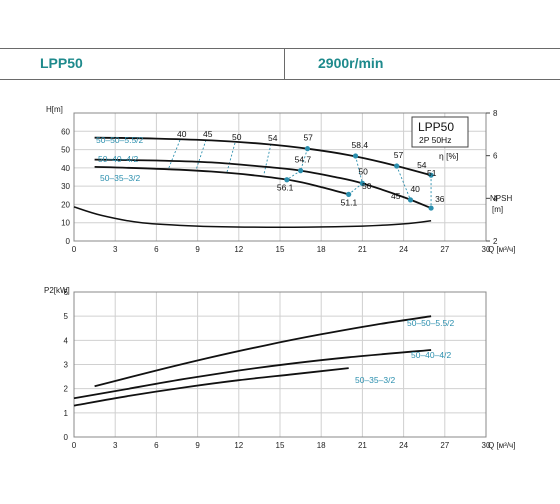 This screenshot has height=504, width=560. What do you see at coordinates (448, 156) in the screenshot?
I see `efficiency-label: η [%]` at bounding box center [448, 156].